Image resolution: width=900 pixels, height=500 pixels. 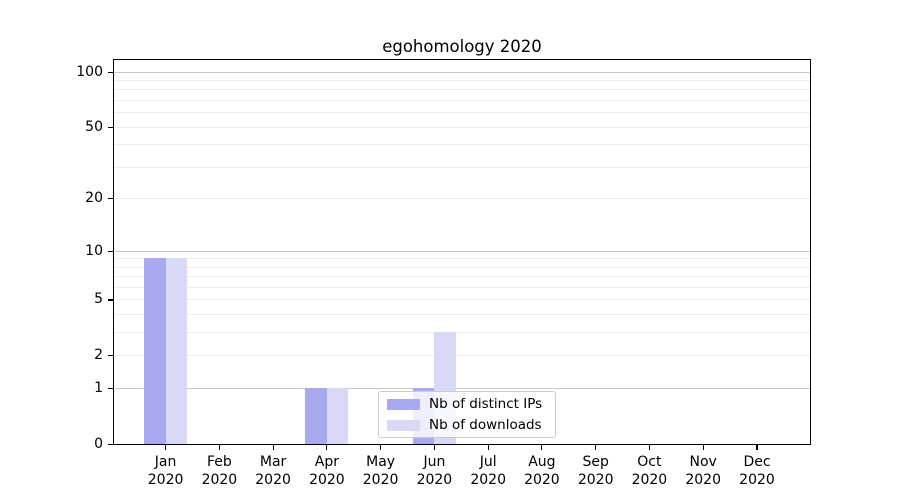 What do you see at coordinates (98, 299) in the screenshot?
I see `ytick-label: 5` at bounding box center [98, 299].